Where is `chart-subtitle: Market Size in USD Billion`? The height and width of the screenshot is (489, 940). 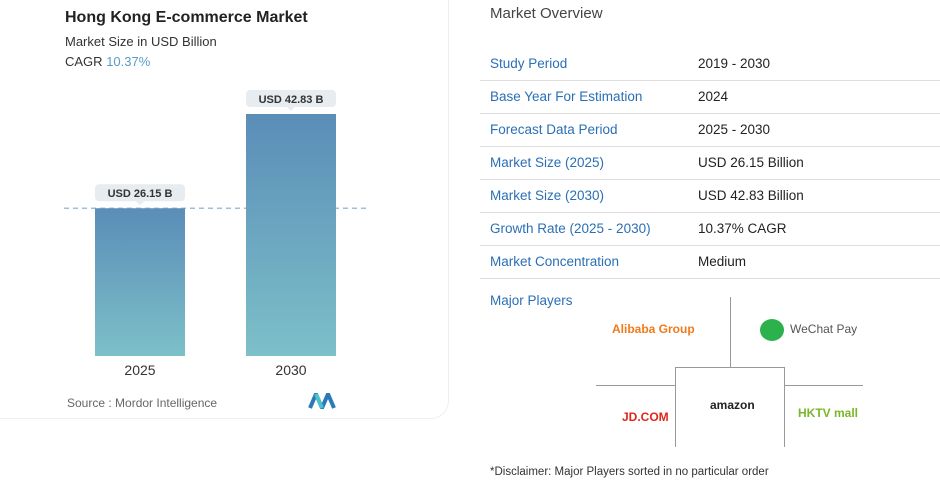 chart-subtitle: Market Size in USD Billion is located at coordinates (141, 41).